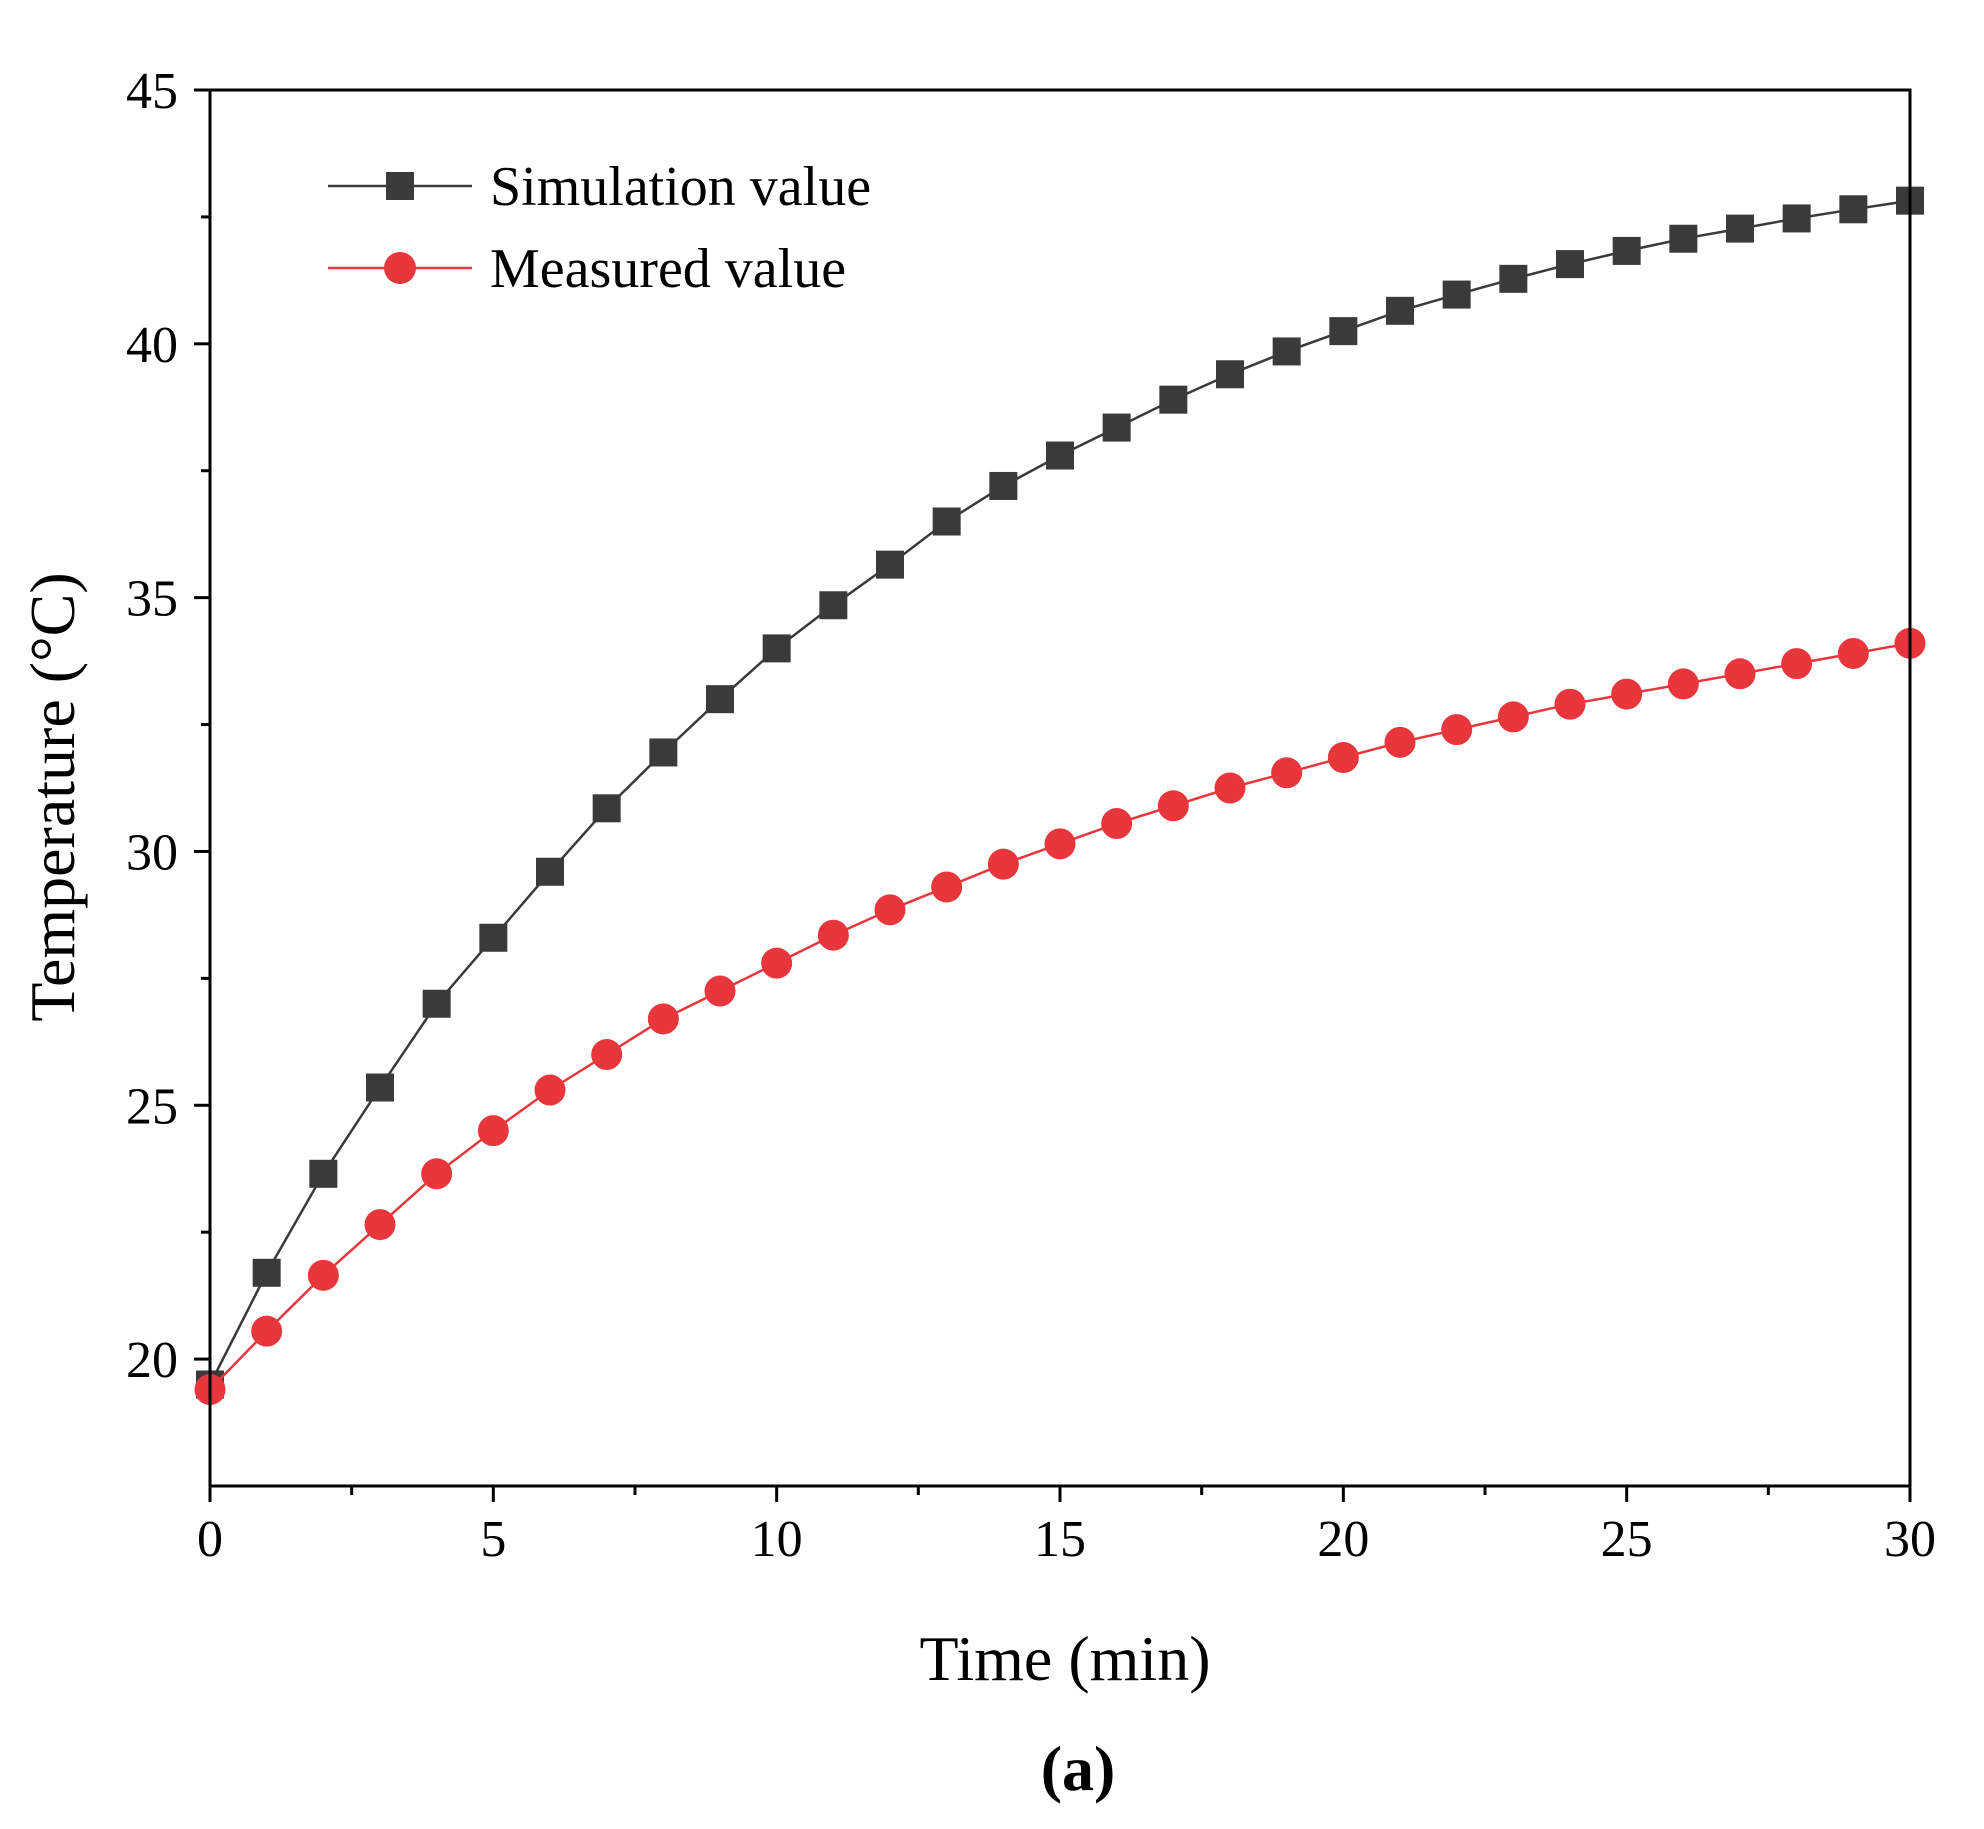 Image resolution: width=1984 pixels, height=1829 pixels. Describe the element at coordinates (210, 1539) in the screenshot. I see `x-tick-label: 0` at that location.